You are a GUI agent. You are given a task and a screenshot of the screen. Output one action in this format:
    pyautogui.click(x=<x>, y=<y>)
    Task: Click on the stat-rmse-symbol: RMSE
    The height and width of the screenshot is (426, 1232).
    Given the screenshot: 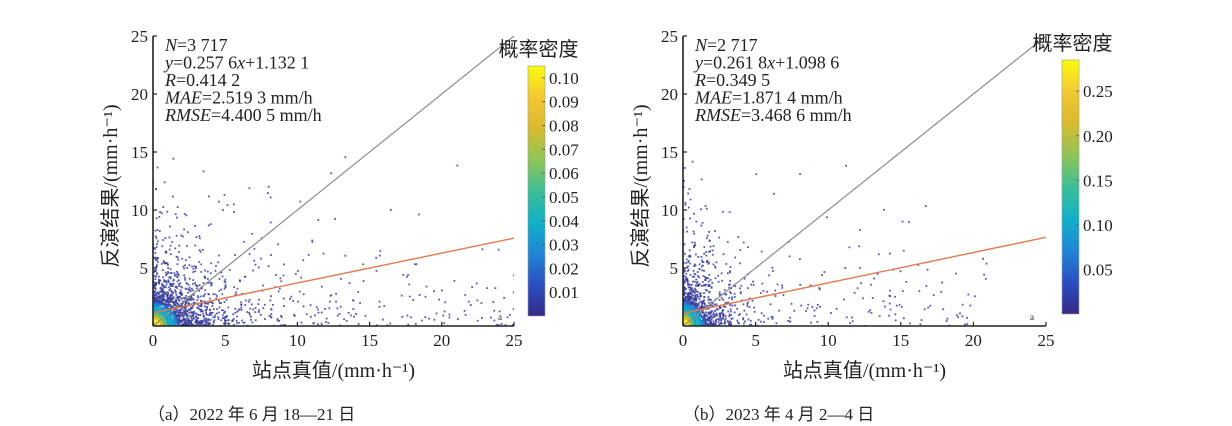 What is the action you would take?
    pyautogui.click(x=187, y=115)
    